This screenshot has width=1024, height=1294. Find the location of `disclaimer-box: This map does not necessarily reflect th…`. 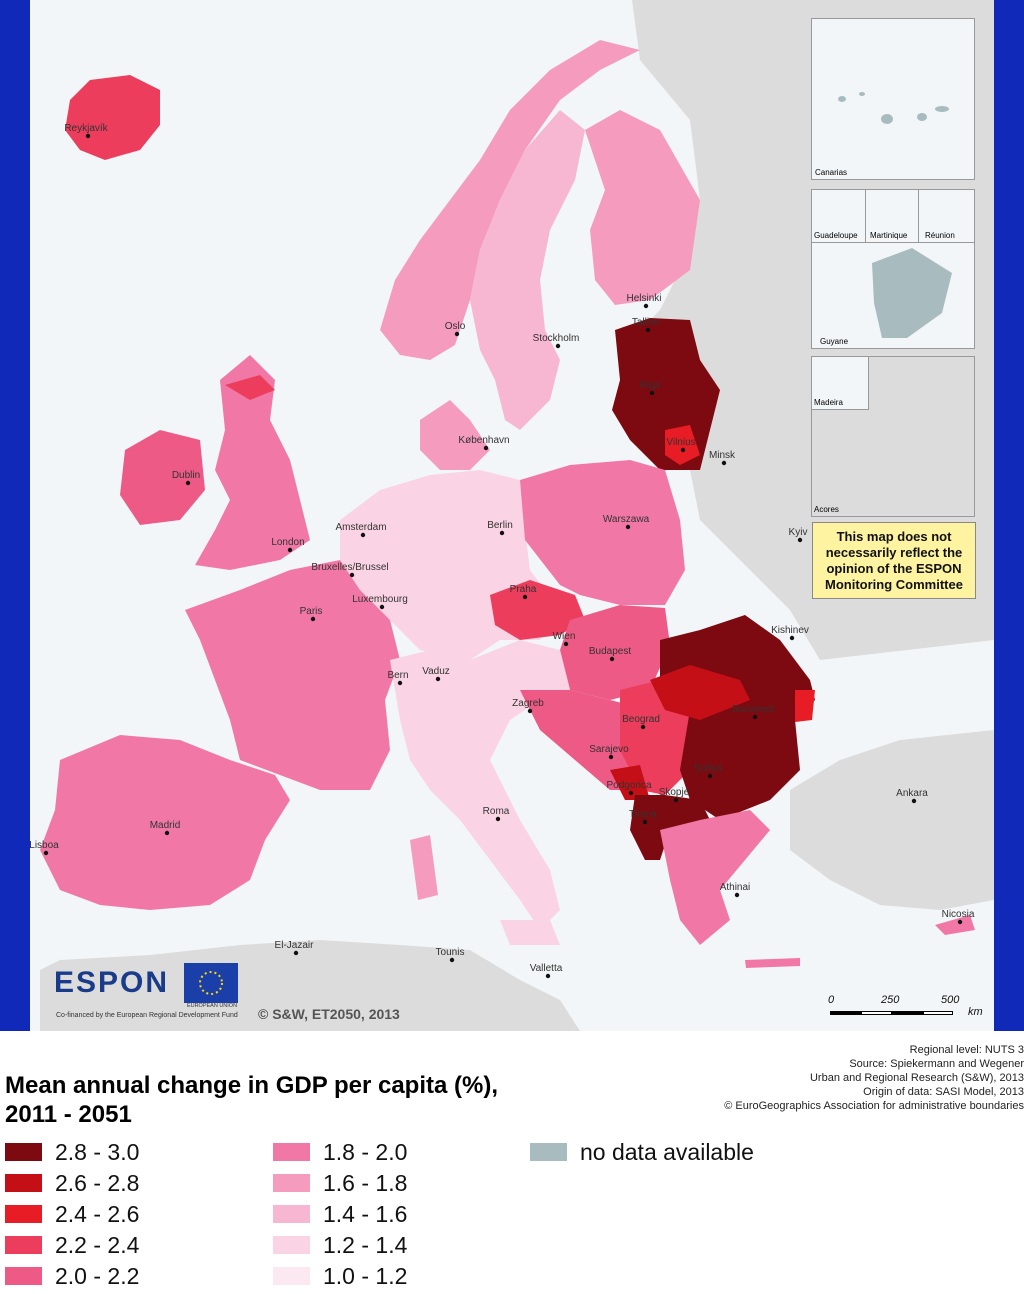

disclaimer-box: This map does not necessarily reflect th… is located at coordinates (894, 560).